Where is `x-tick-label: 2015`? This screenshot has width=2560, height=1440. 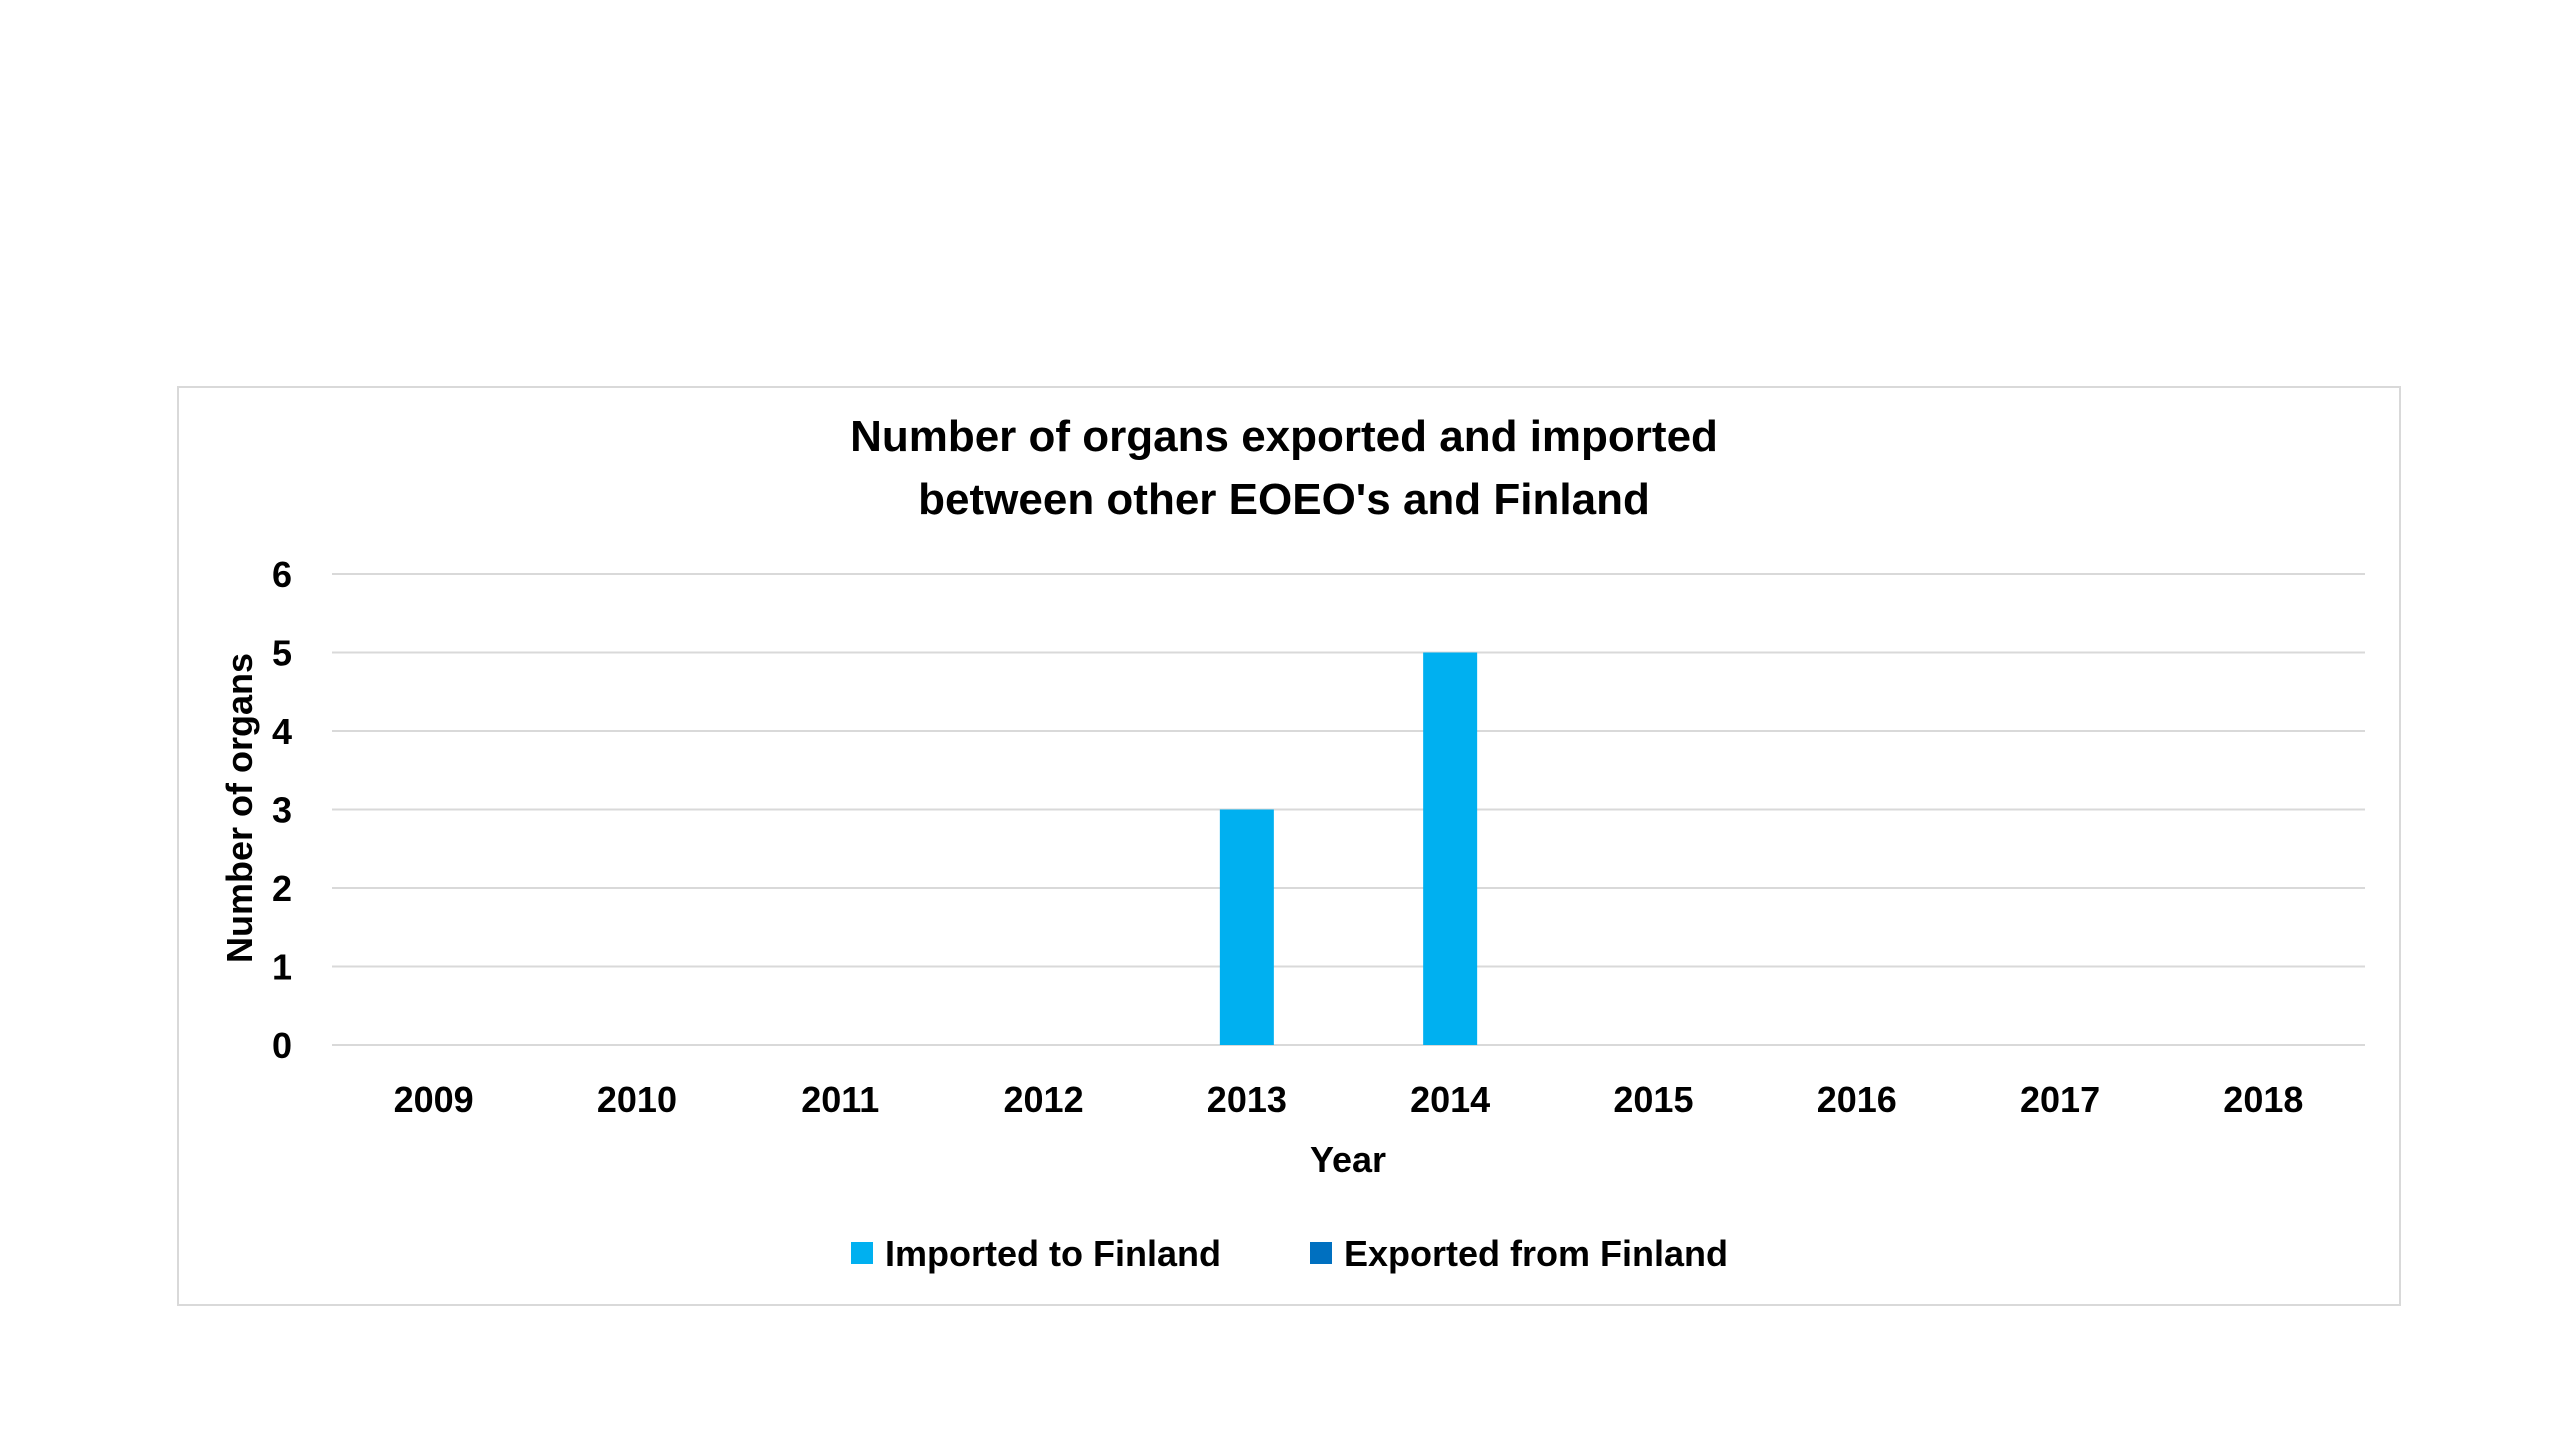
x-tick-label: 2015 is located at coordinates (1653, 1099).